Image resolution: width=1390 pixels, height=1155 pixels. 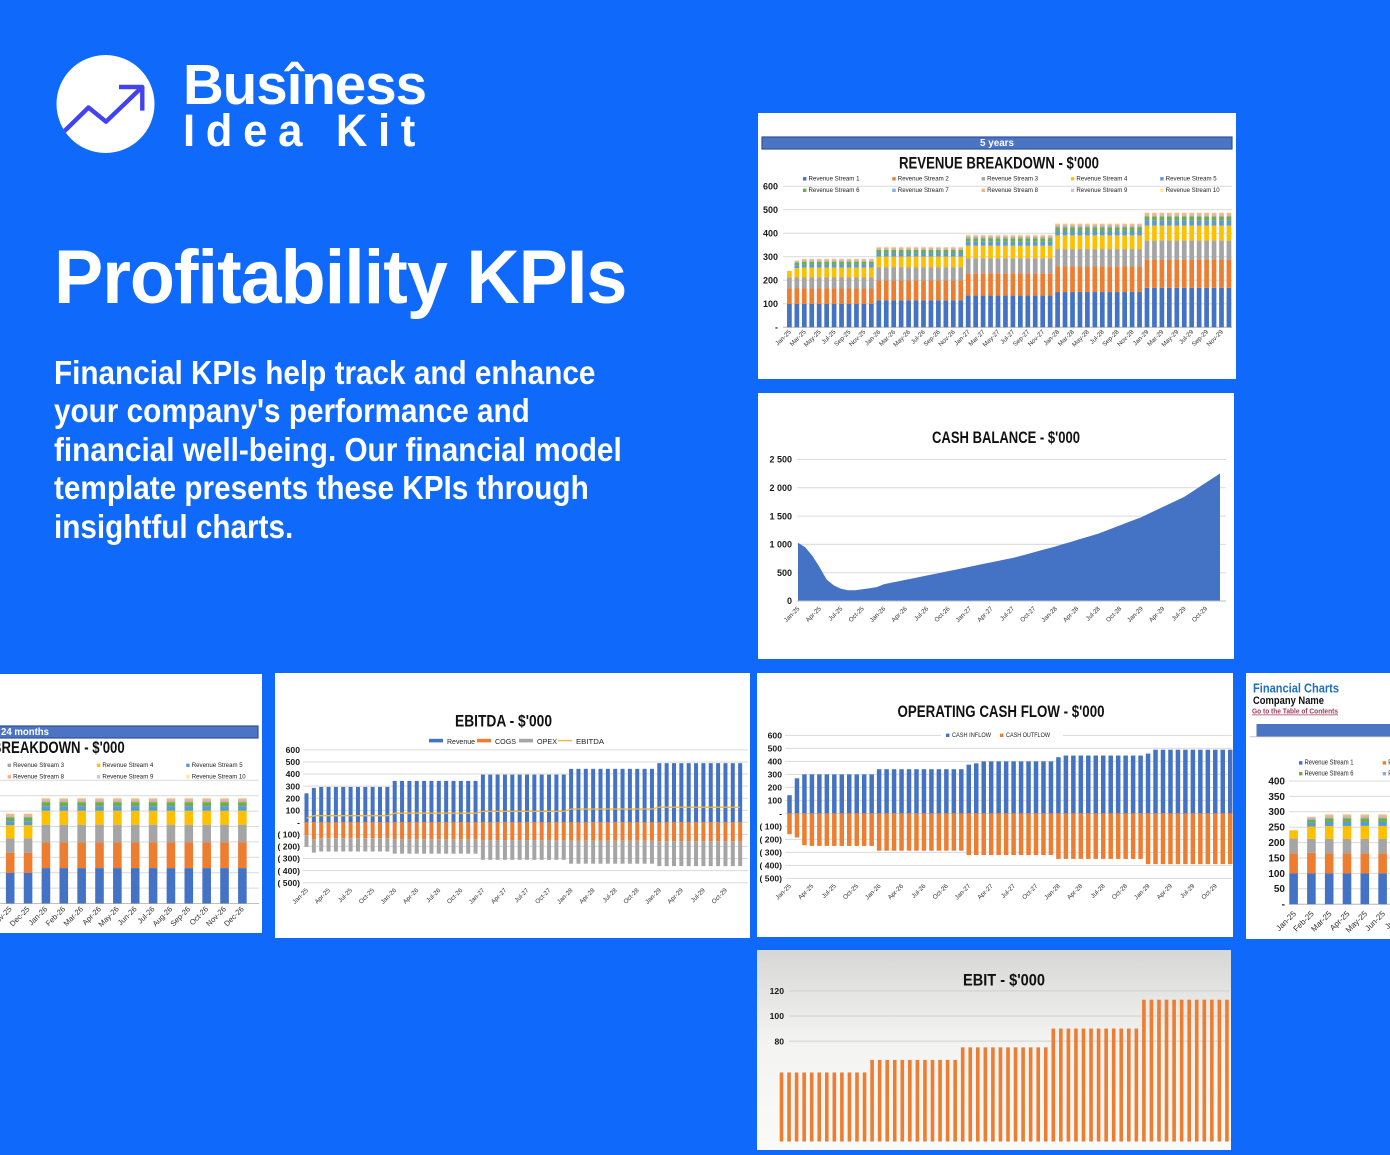 I want to click on svg-text: 24 months, so click(x=25, y=732).